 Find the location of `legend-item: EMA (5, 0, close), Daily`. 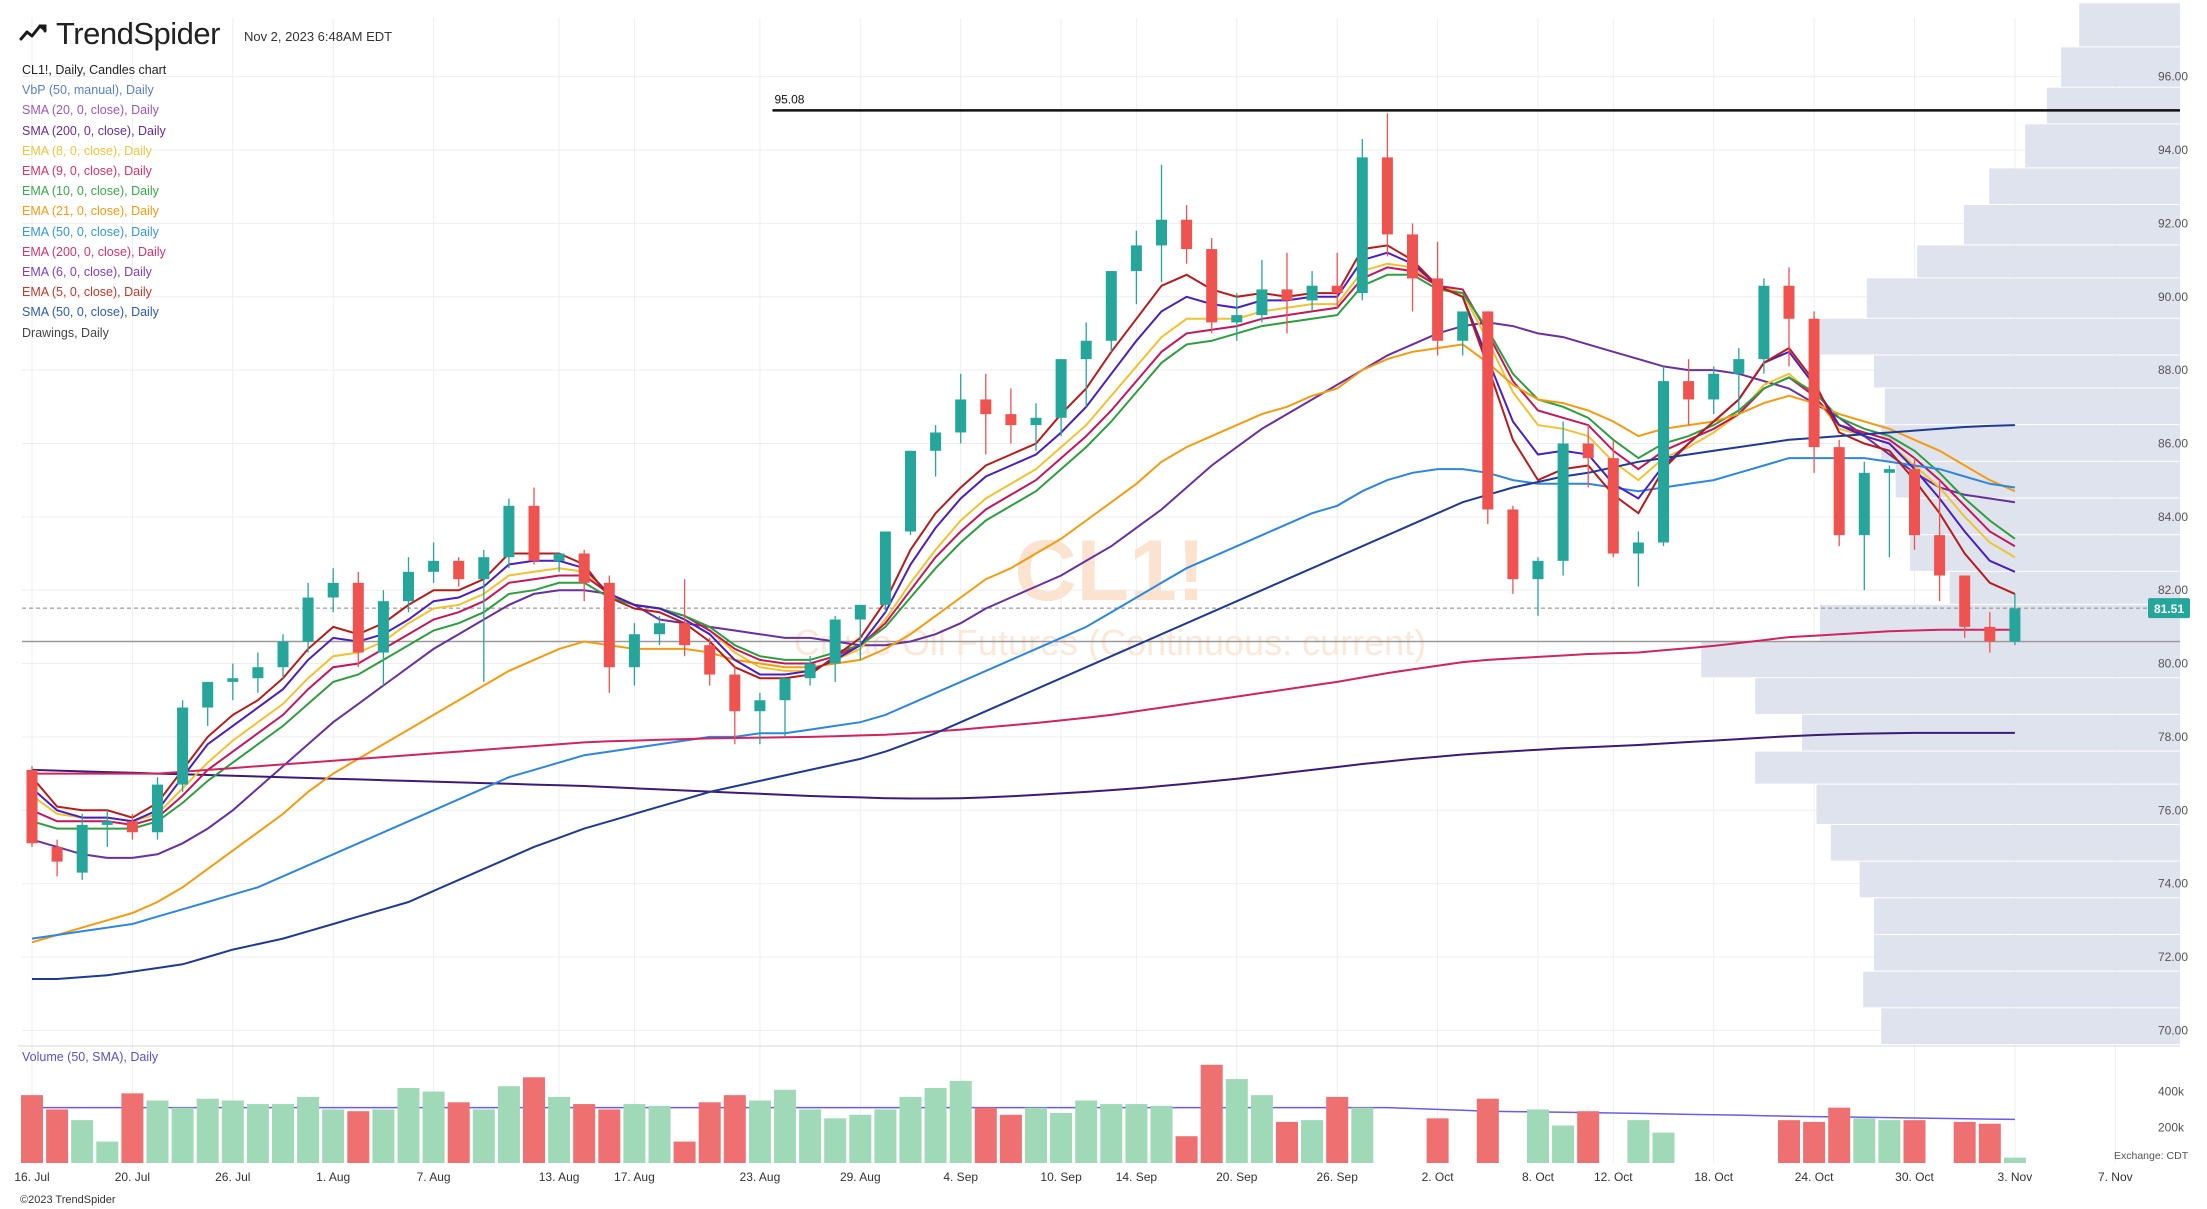

legend-item: EMA (5, 0, close), Daily is located at coordinates (87, 292).